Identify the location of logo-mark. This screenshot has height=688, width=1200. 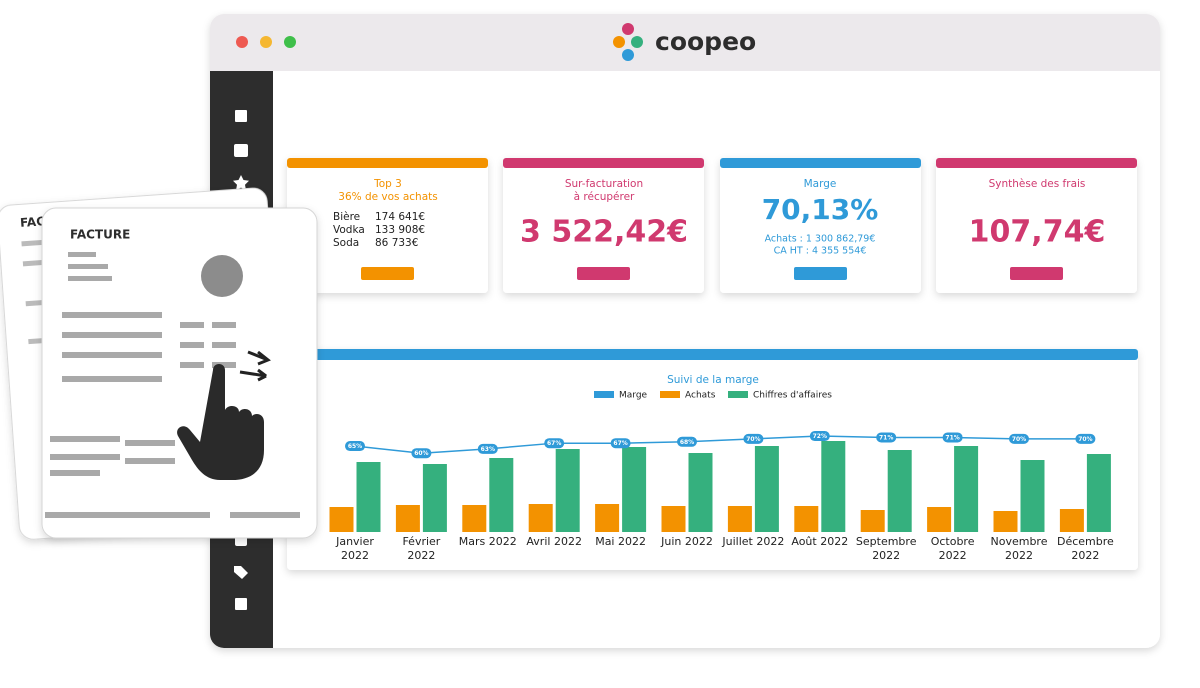
(628, 42).